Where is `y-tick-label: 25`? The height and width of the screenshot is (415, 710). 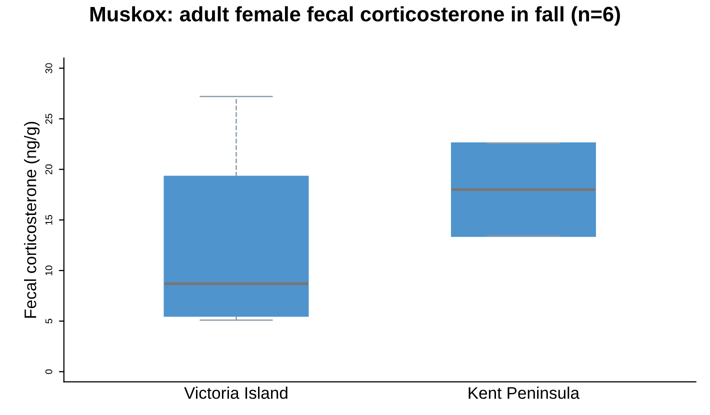 y-tick-label: 25 is located at coordinates (48, 119).